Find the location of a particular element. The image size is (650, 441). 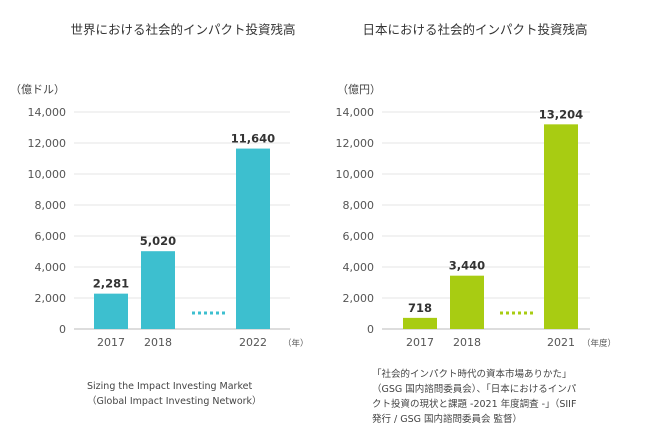

data-label: 3,440 is located at coordinates (467, 266).